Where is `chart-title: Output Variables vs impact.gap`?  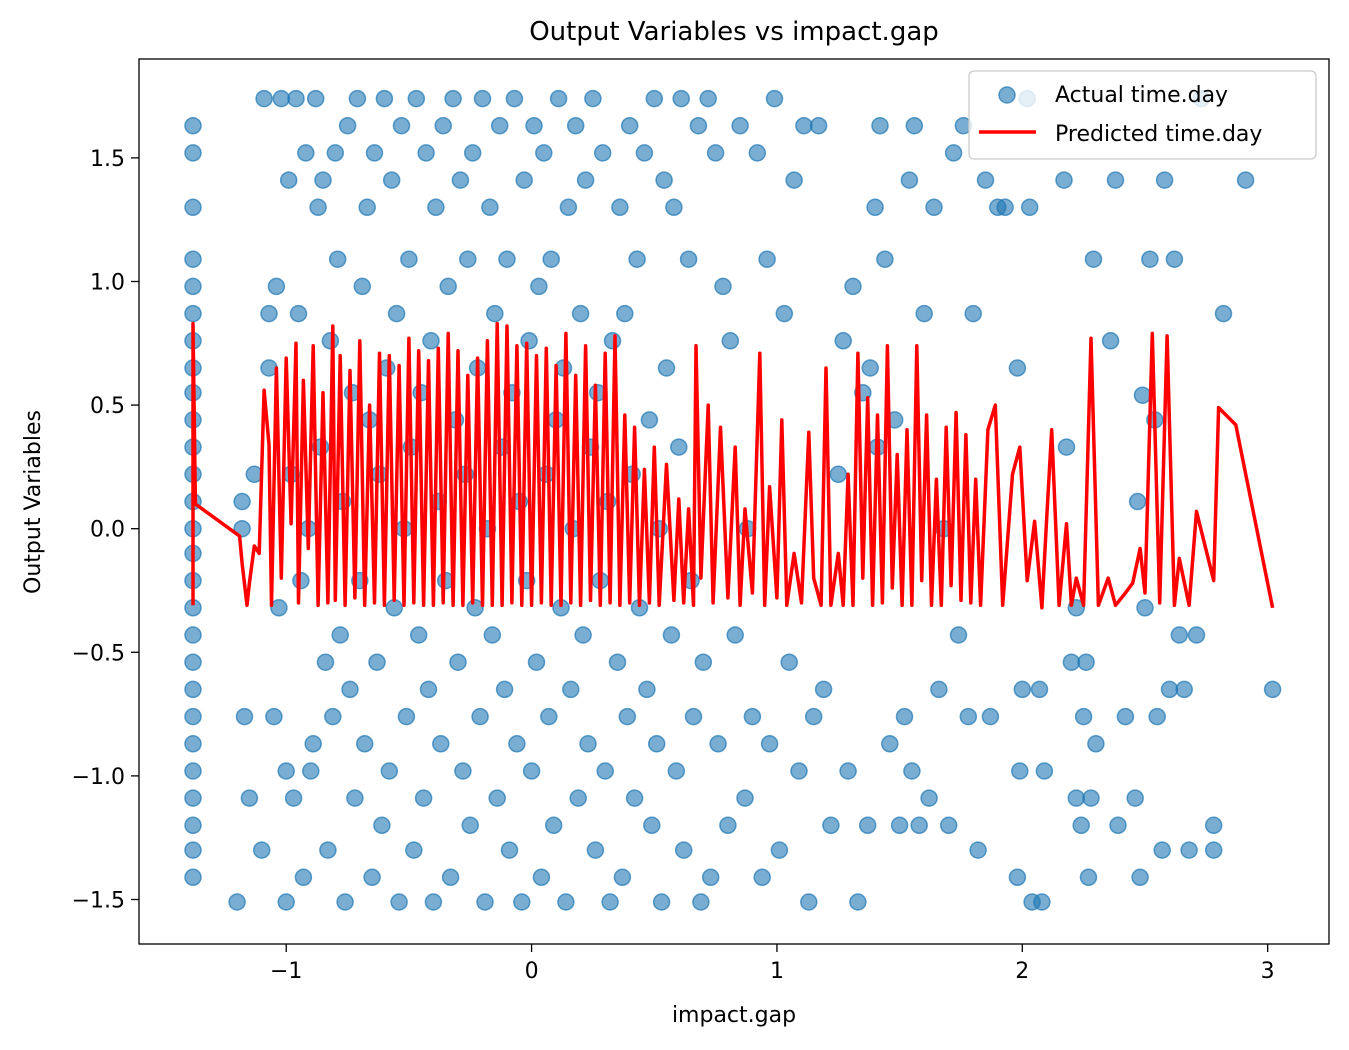
chart-title: Output Variables vs impact.gap is located at coordinates (734, 32).